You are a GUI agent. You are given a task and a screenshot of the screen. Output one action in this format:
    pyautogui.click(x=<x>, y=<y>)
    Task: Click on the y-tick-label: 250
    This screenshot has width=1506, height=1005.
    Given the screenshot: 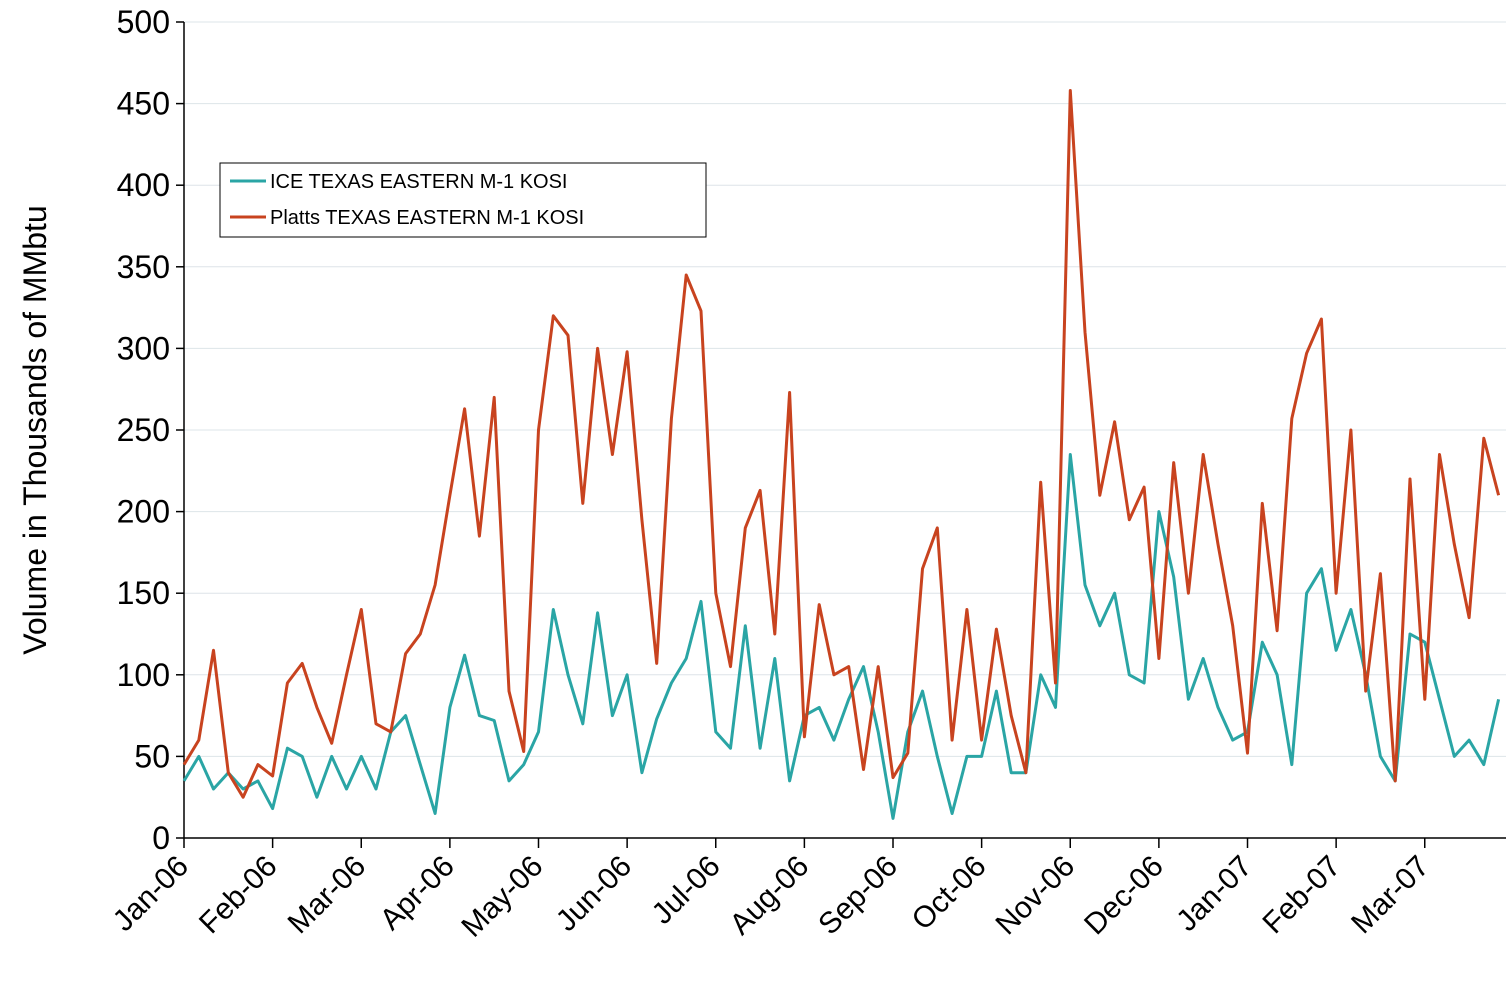 What is the action you would take?
    pyautogui.click(x=143, y=430)
    